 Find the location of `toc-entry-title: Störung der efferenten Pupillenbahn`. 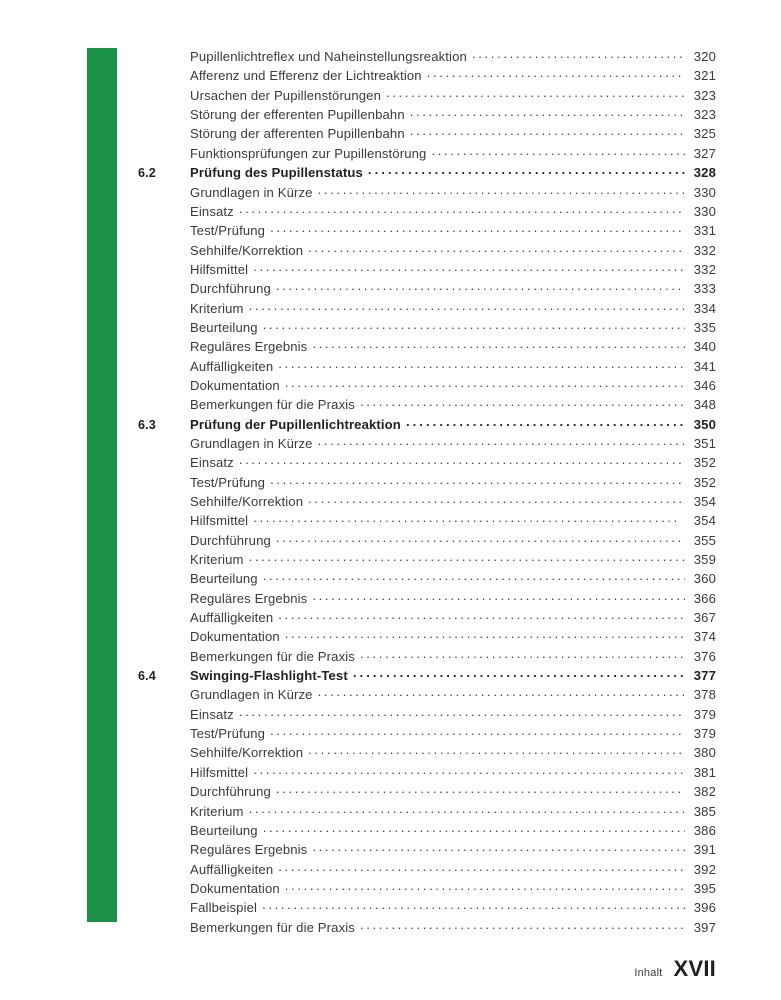

toc-entry-title: Störung der efferenten Pupillenbahn is located at coordinates (297, 115).